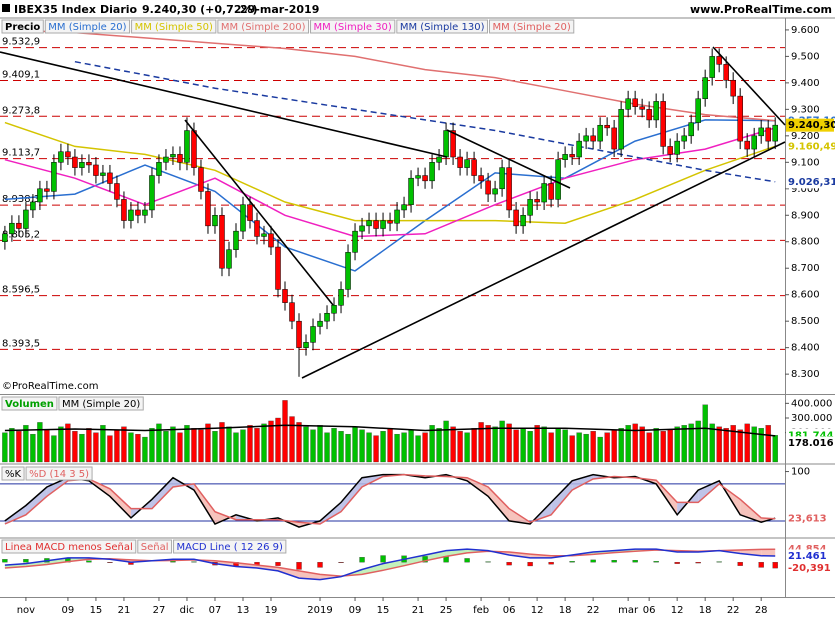  What do you see at coordinates (390, 500) in the screenshot?
I see `ma-line` at bounding box center [390, 500].